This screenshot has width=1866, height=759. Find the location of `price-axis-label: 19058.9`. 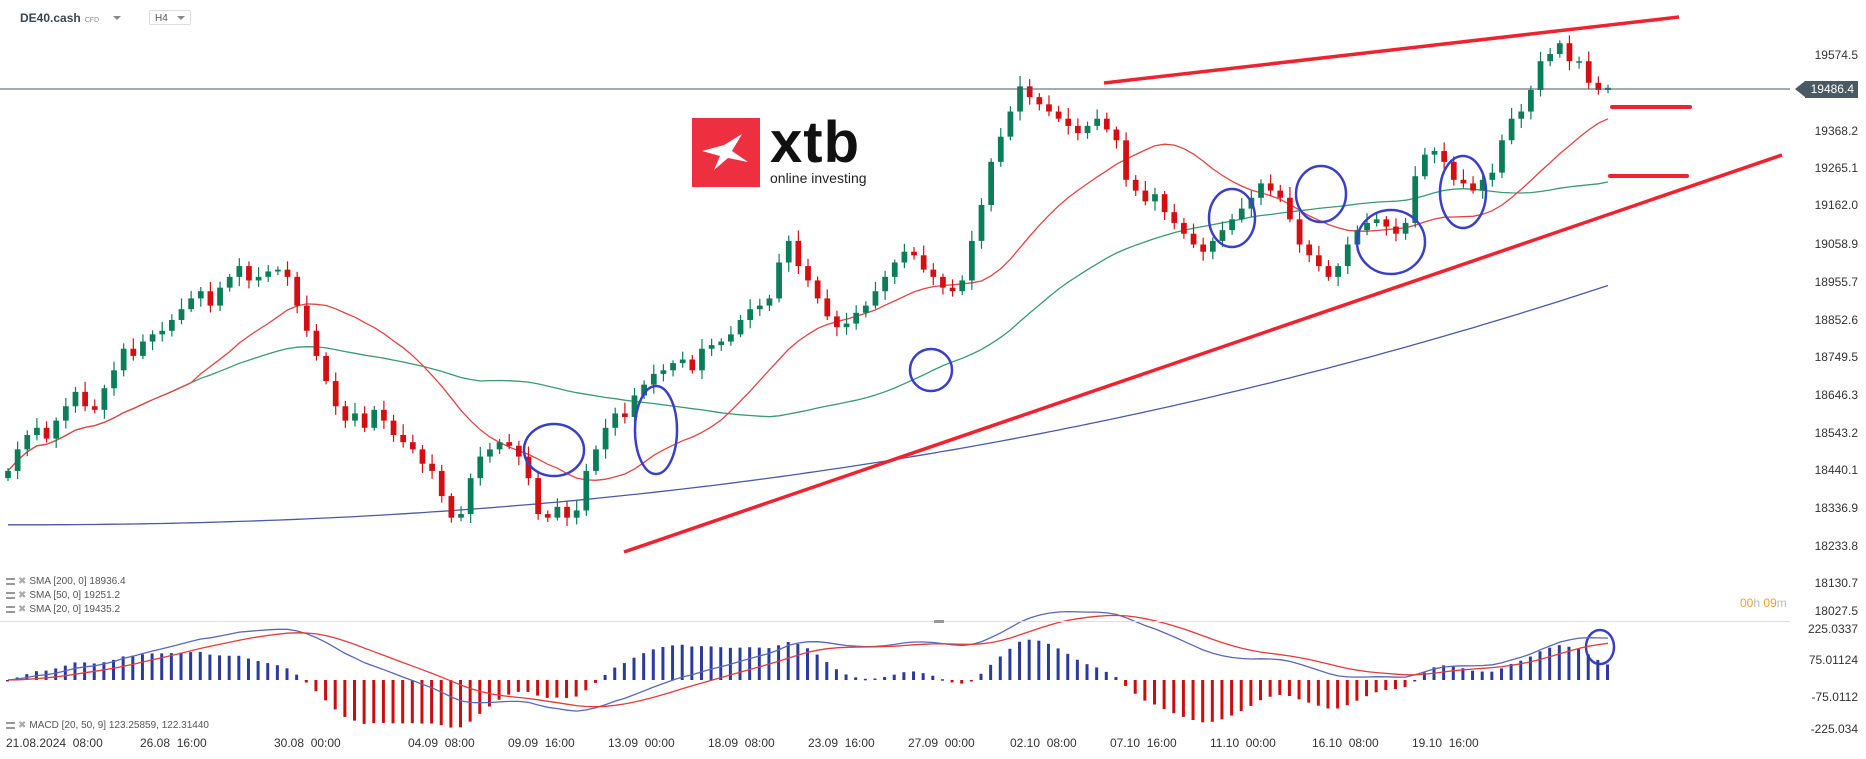

price-axis-label: 19058.9 is located at coordinates (1836, 244).